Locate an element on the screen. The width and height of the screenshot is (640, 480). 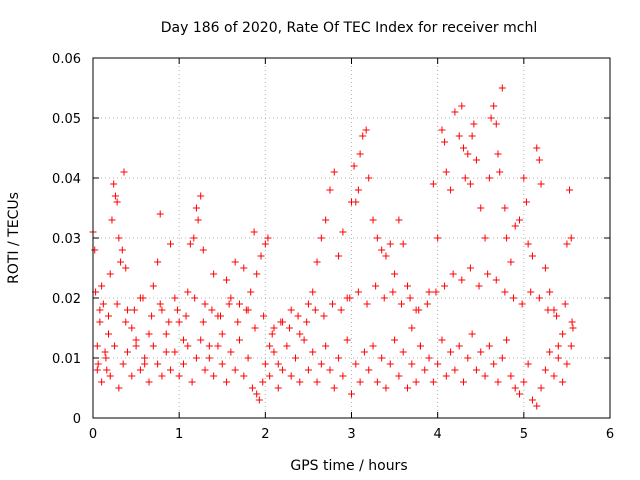
y-tick-label: 0.03 is located at coordinates (66, 239).